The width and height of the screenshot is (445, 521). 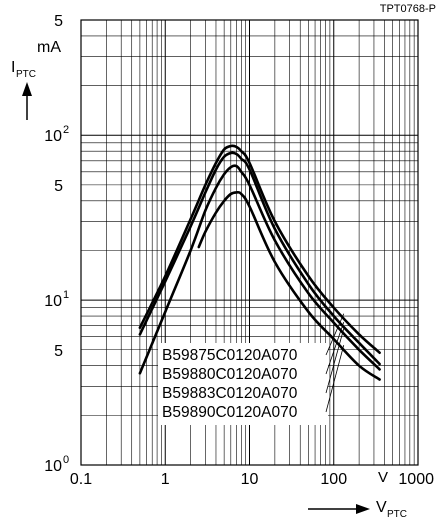 I want to click on x-axis-label: V PTC, so click(x=357, y=509).